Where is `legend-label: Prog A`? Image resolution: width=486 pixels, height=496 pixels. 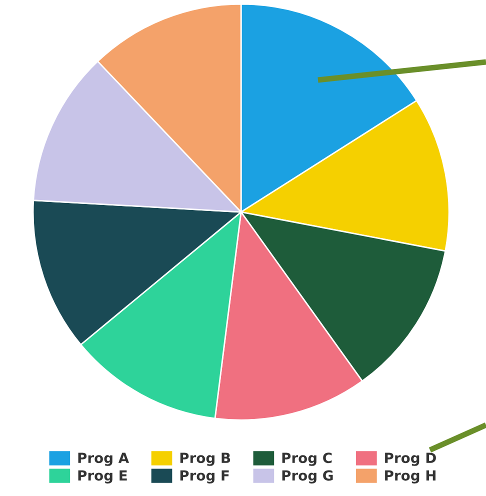 legend-label: Prog A is located at coordinates (104, 459).